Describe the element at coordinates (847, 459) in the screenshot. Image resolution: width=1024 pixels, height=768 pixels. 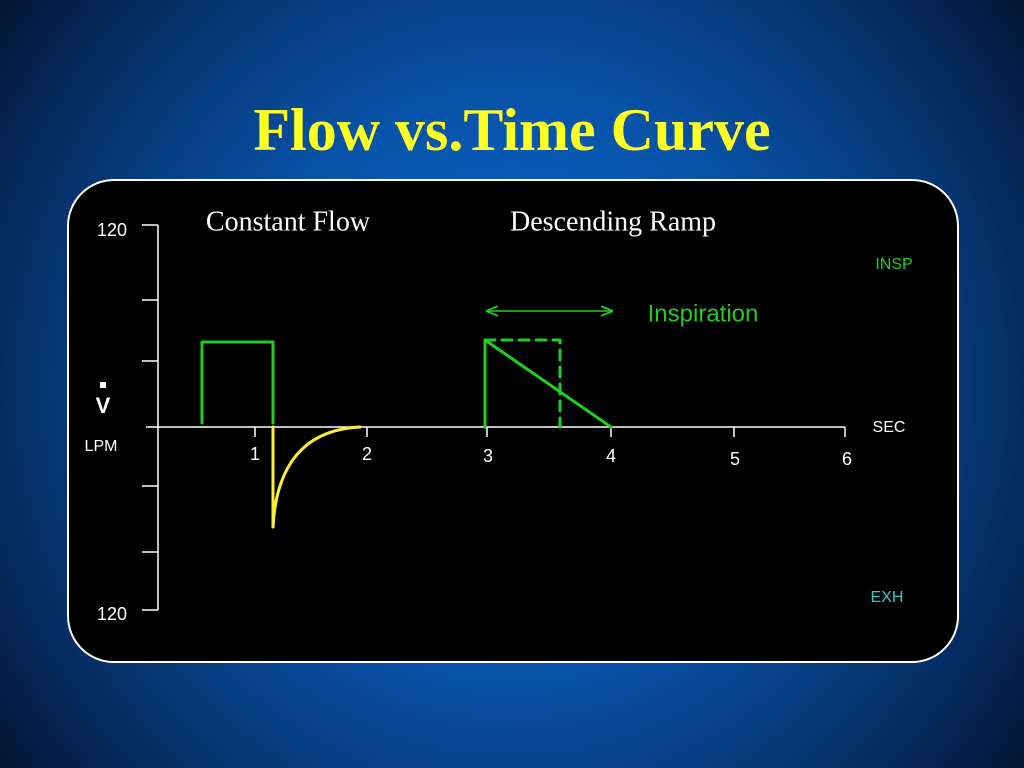
I see `x-tick-label: 6` at that location.